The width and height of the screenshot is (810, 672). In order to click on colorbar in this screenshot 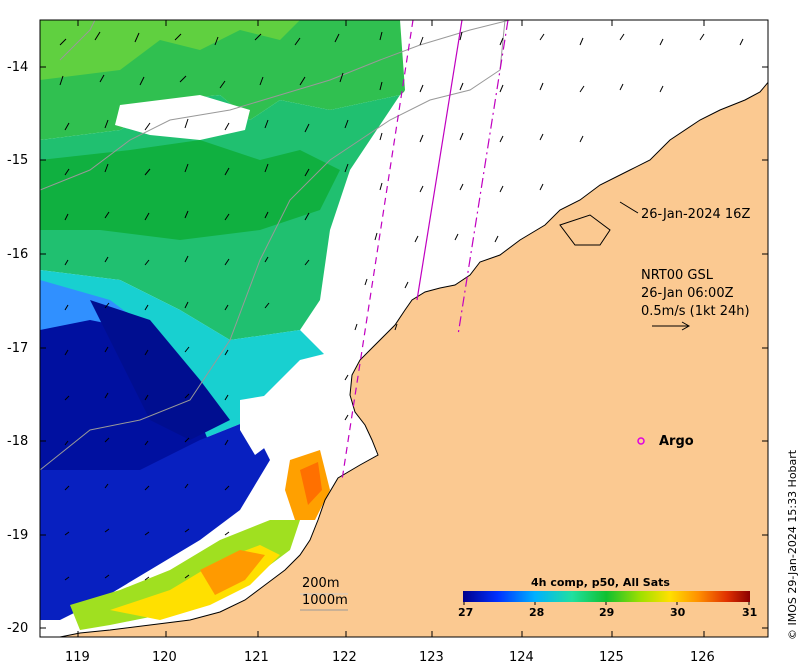, I will do `click(606, 596)`.